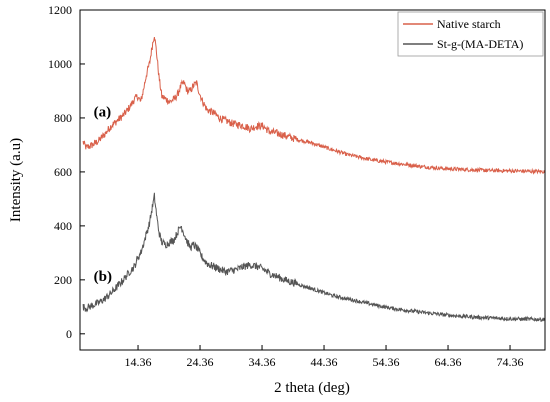  What do you see at coordinates (469, 24) in the screenshot?
I see `legend-label-native-starch: Native starch` at bounding box center [469, 24].